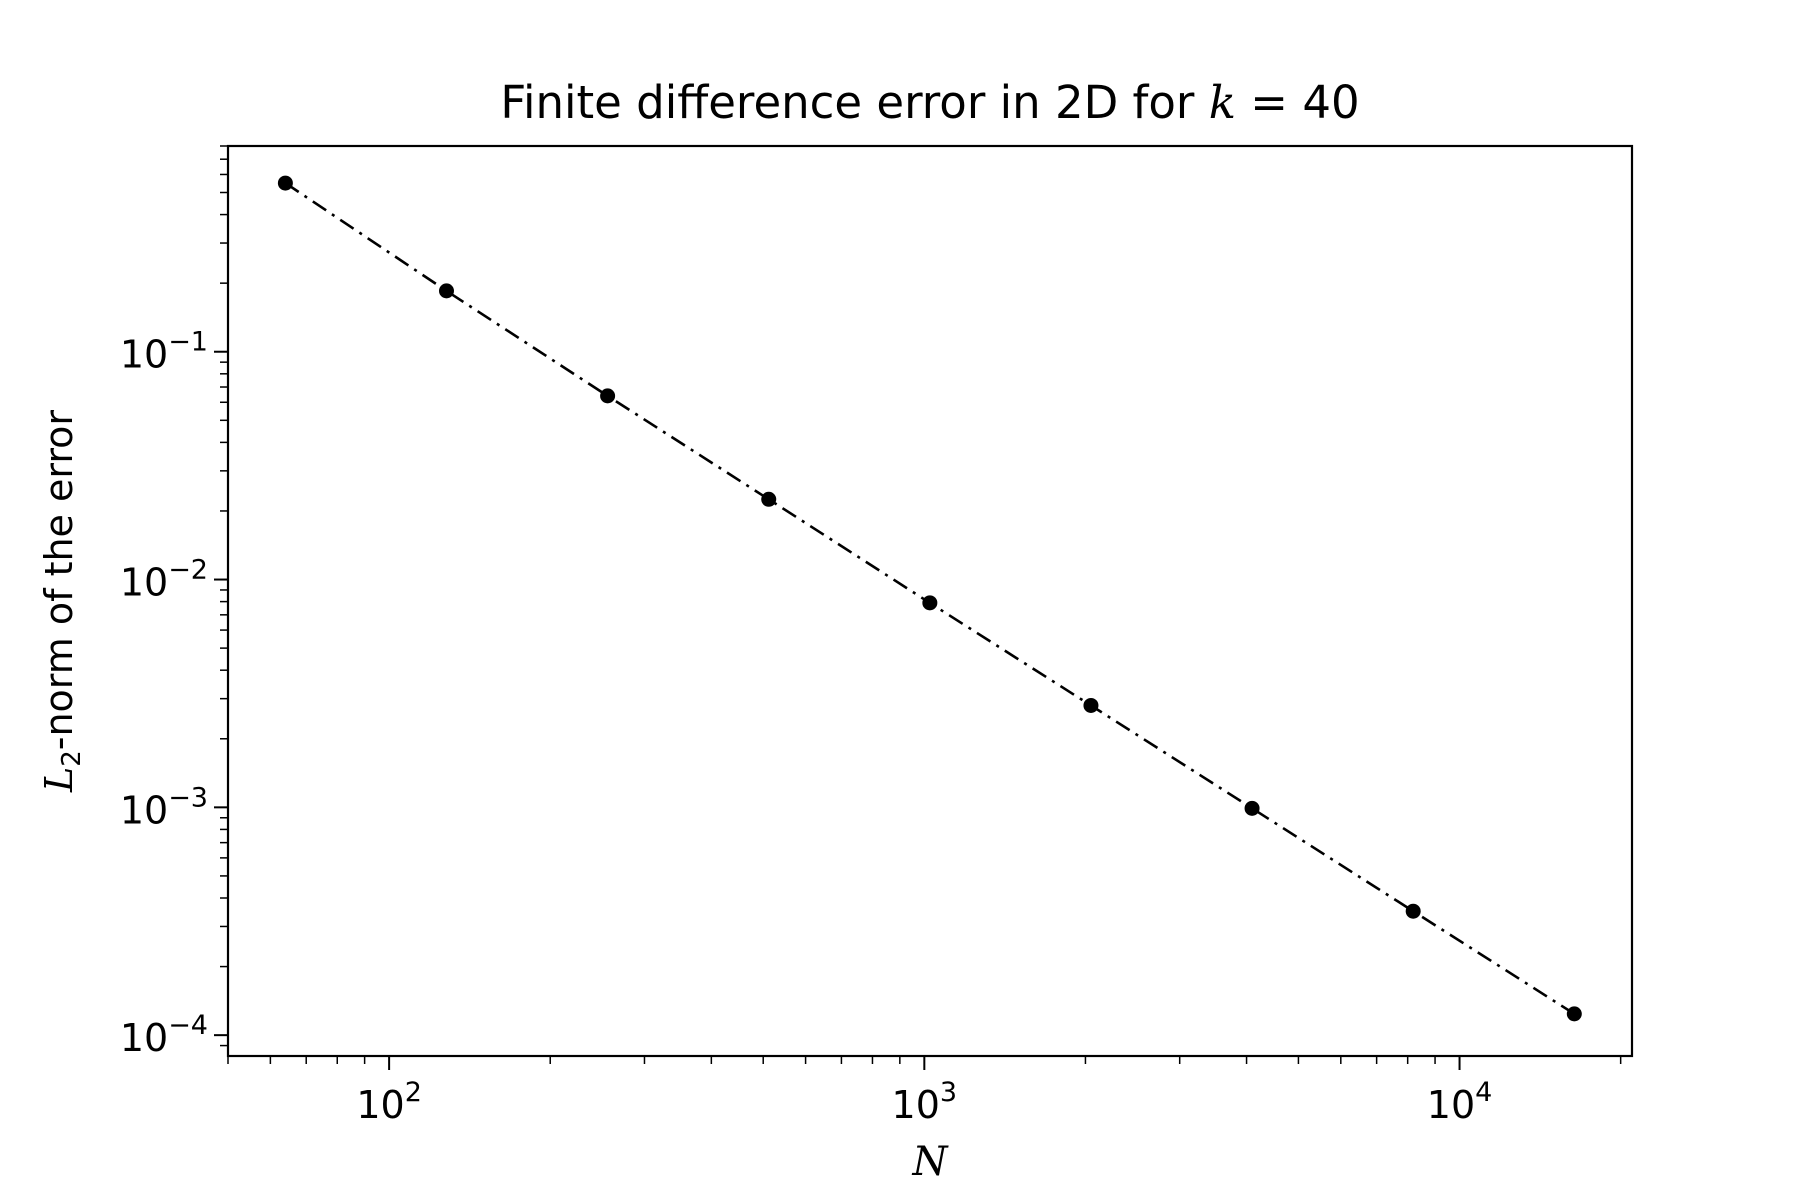  I want to click on y-tick-label: 10⁻⁴, so click(164, 1035).